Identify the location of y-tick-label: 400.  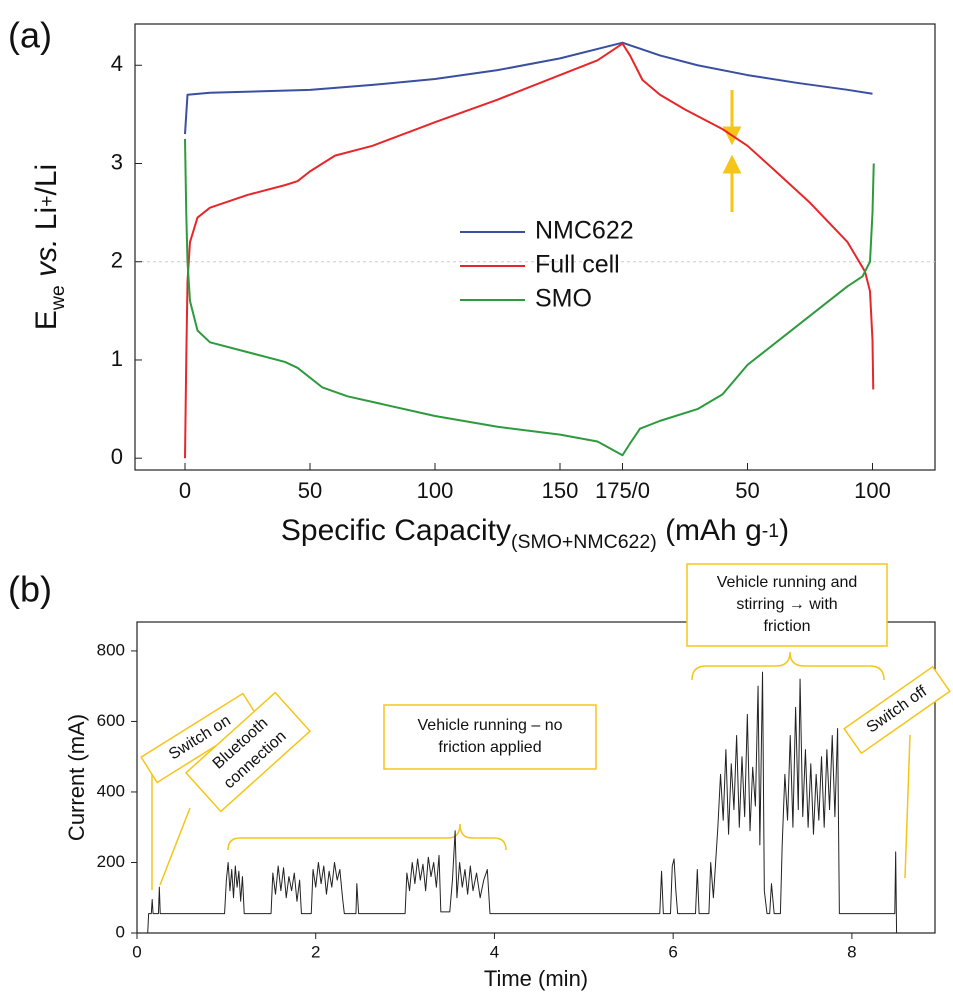
(111, 790).